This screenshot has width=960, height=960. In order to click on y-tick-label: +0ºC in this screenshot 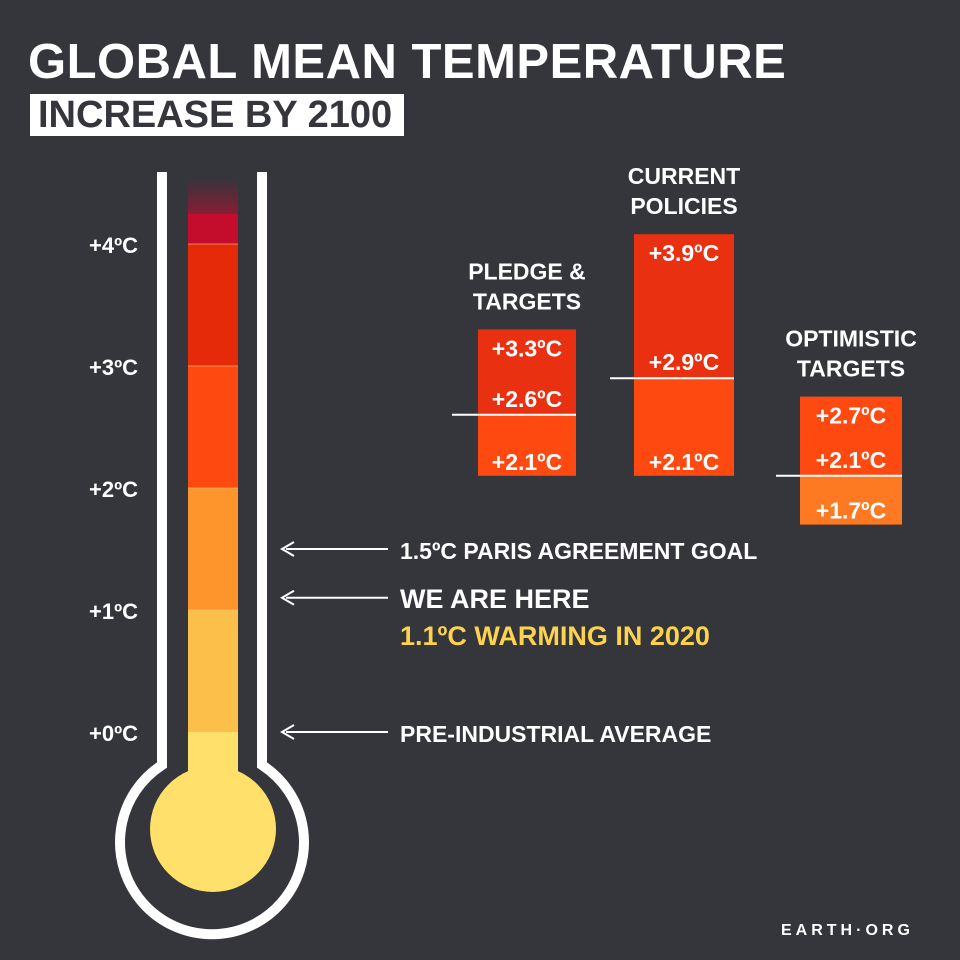, I will do `click(113, 733)`.